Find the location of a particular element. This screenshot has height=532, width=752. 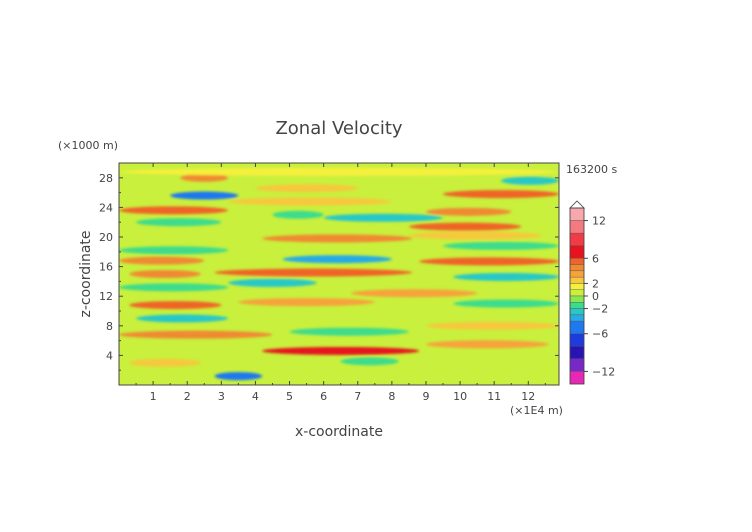

x-tick-label: 6 is located at coordinates (323, 396).